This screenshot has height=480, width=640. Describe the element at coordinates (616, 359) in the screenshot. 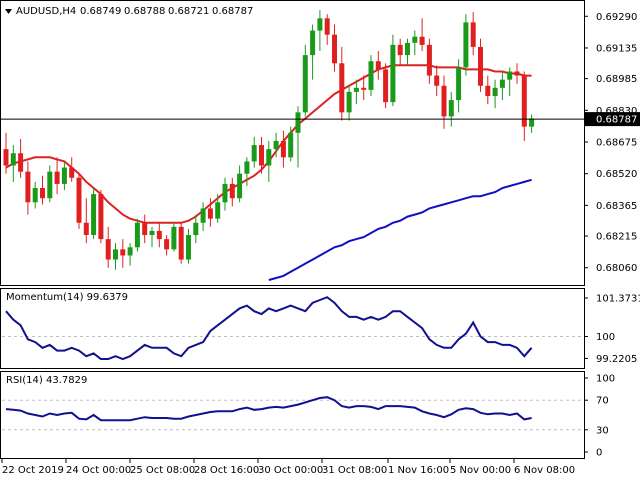

I see `momentum-tick-label: 99.2205` at that location.